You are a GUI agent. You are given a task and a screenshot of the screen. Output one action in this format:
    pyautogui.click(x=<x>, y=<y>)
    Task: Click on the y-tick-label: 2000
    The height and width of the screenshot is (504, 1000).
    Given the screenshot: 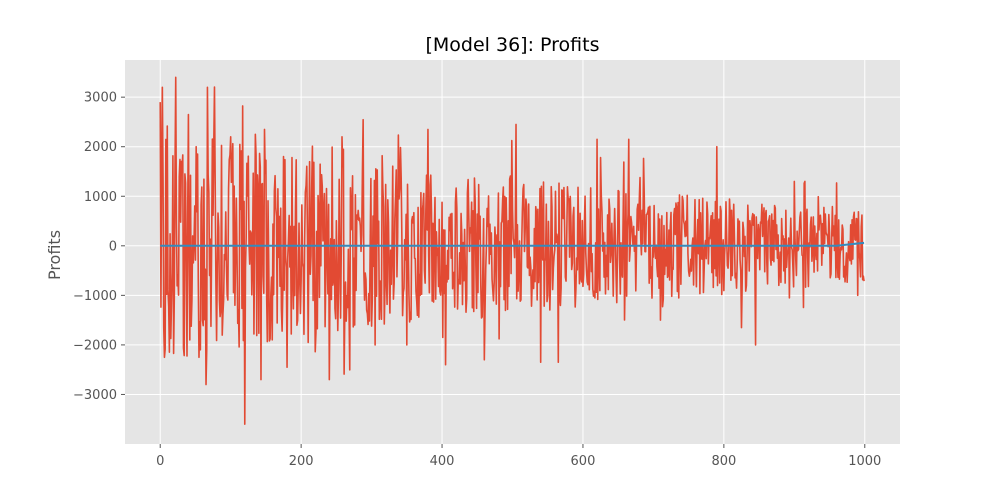 What is the action you would take?
    pyautogui.click(x=100, y=147)
    